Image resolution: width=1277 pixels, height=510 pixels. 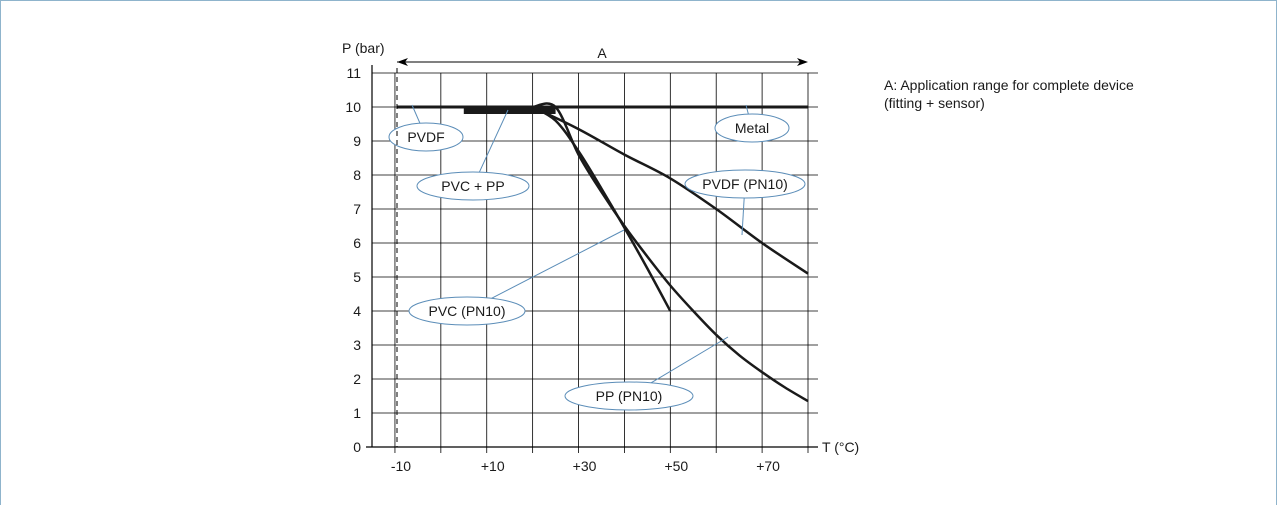 What do you see at coordinates (840, 447) in the screenshot?
I see `x-axis-label: T (°C)` at bounding box center [840, 447].